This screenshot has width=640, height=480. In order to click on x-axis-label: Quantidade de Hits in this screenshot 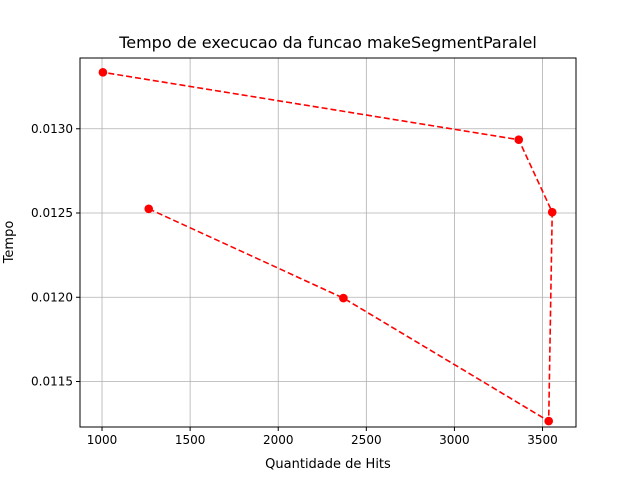, I will do `click(328, 464)`.